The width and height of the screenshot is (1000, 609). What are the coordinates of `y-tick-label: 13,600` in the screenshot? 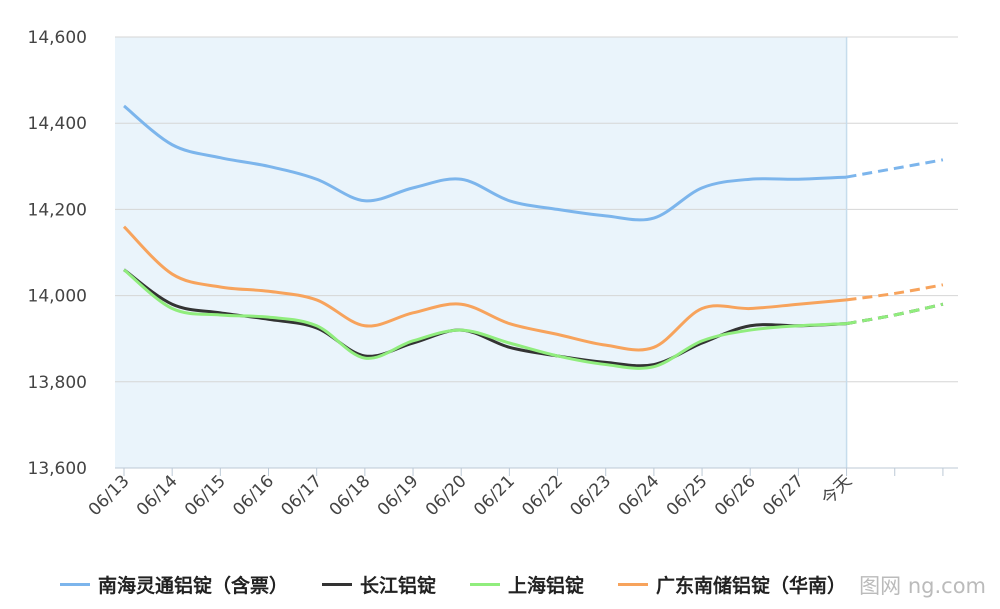 It's located at (57, 469).